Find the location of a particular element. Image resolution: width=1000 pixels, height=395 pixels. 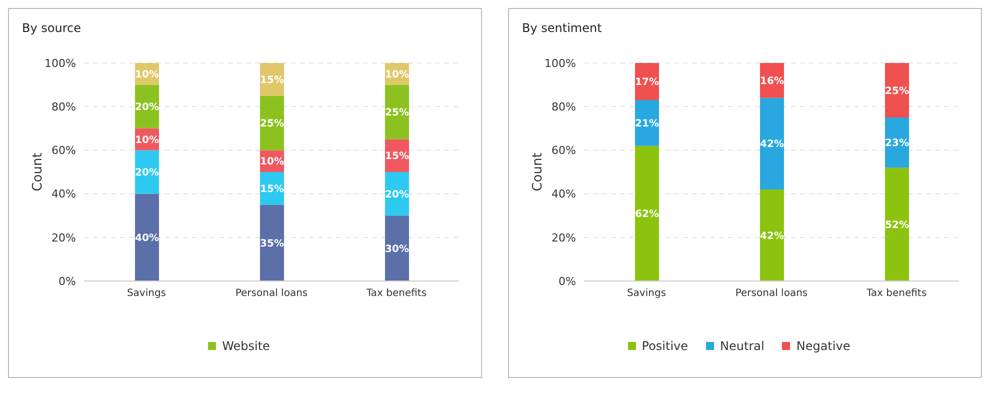

data-label: 17% is located at coordinates (647, 82).